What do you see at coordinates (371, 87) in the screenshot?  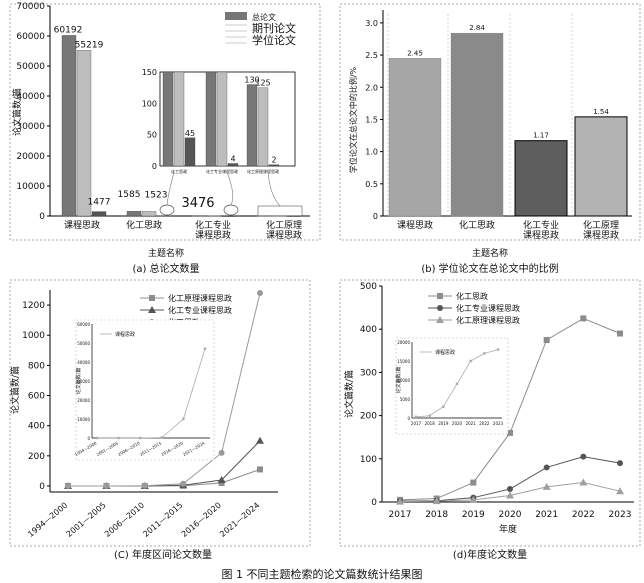 I see `chart-b-ytick-label: 2.0` at bounding box center [371, 87].